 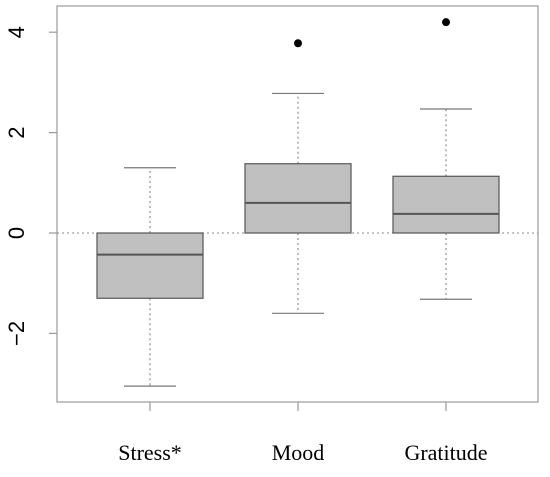 I want to click on y-tick-label: −2, so click(x=16, y=333).